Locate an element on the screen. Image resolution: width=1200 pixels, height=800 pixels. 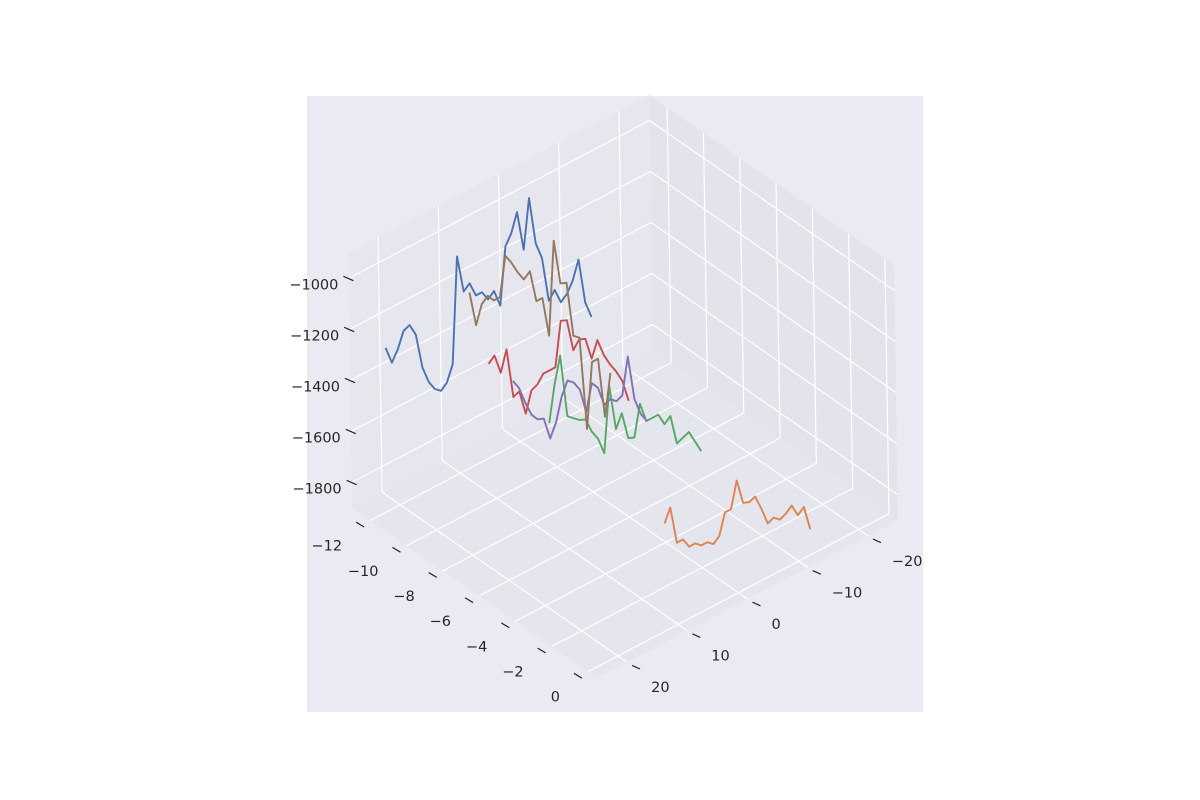
x-tick-label: 0 is located at coordinates (776, 625).